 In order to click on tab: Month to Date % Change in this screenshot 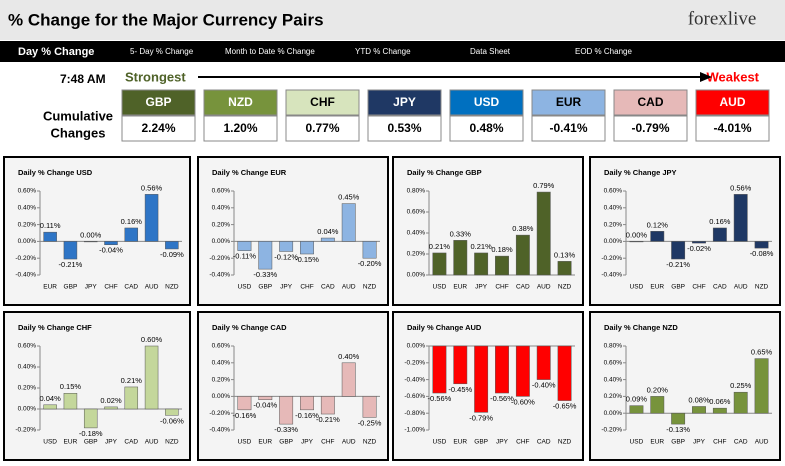, I will do `click(270, 51)`.